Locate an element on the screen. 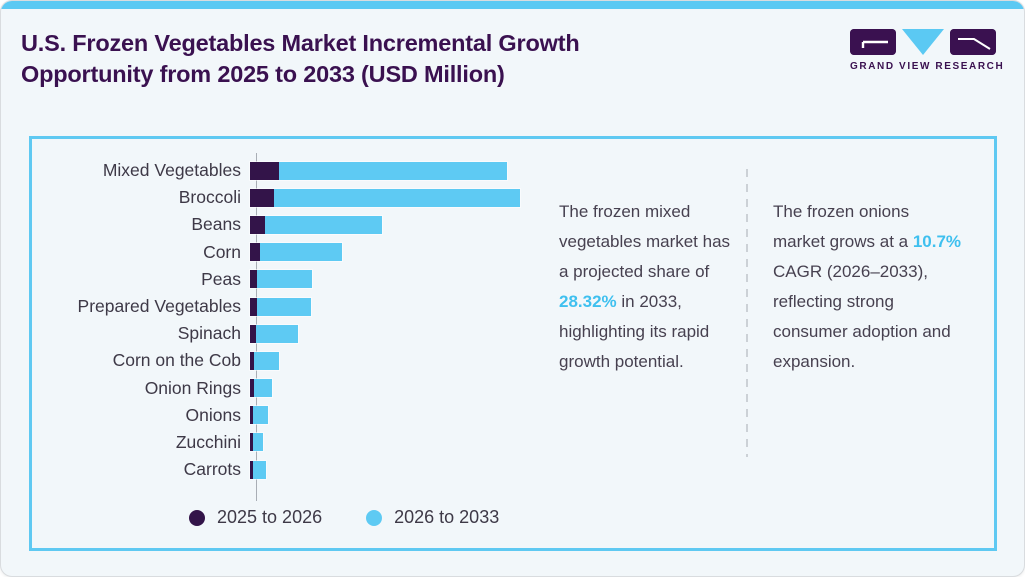 This screenshot has height=577, width=1025. gvr-logo-v-icon is located at coordinates (923, 42).